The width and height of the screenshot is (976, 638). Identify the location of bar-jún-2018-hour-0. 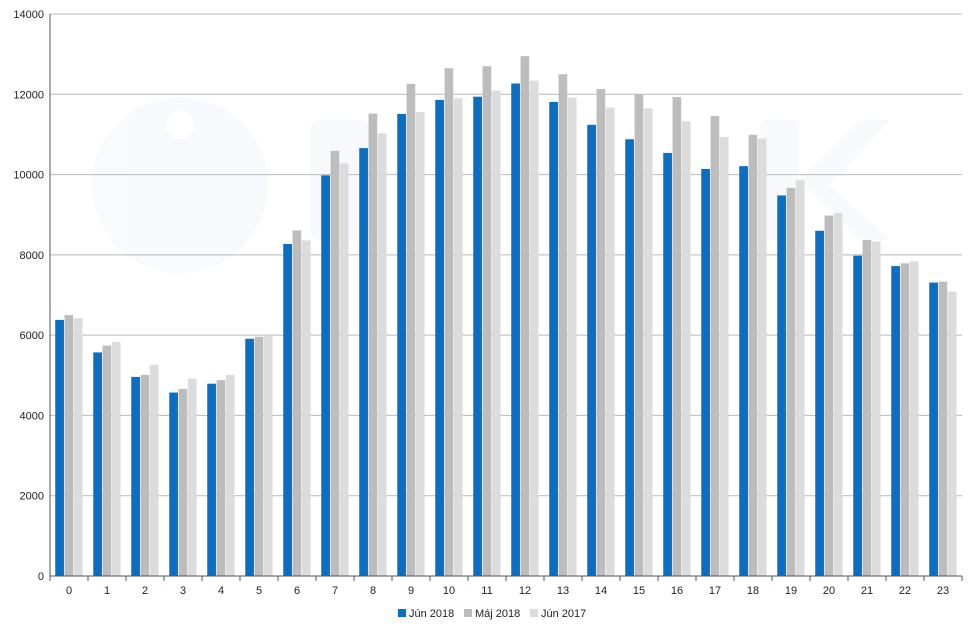
(59, 447).